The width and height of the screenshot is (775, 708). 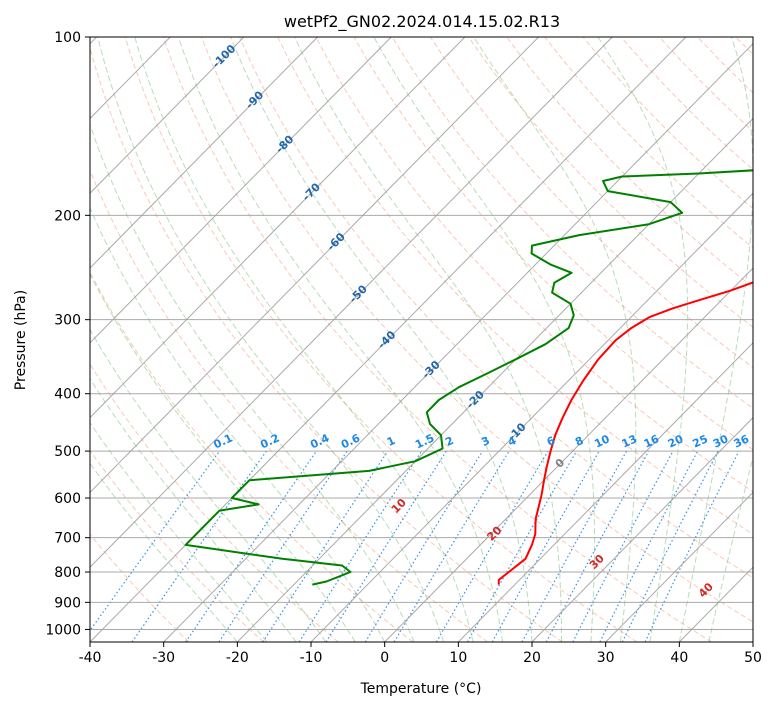 What do you see at coordinates (629, 441) in the screenshot?
I see `mixing-ratio-label: 13` at bounding box center [629, 441].